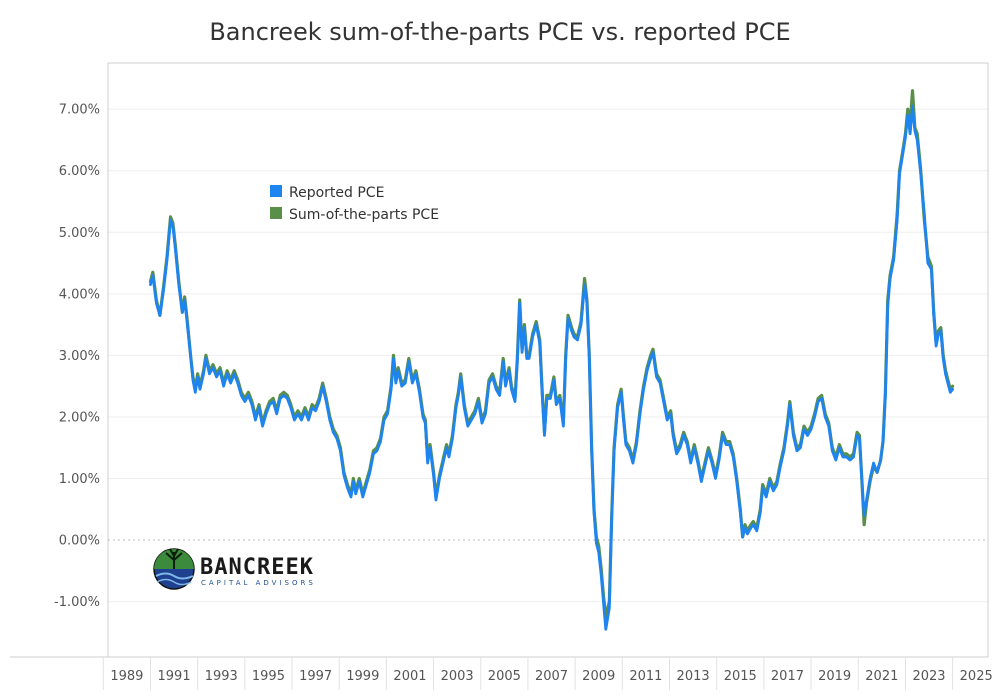 The height and width of the screenshot is (700, 1000). I want to click on x-tick-label: 1997, so click(315, 676).